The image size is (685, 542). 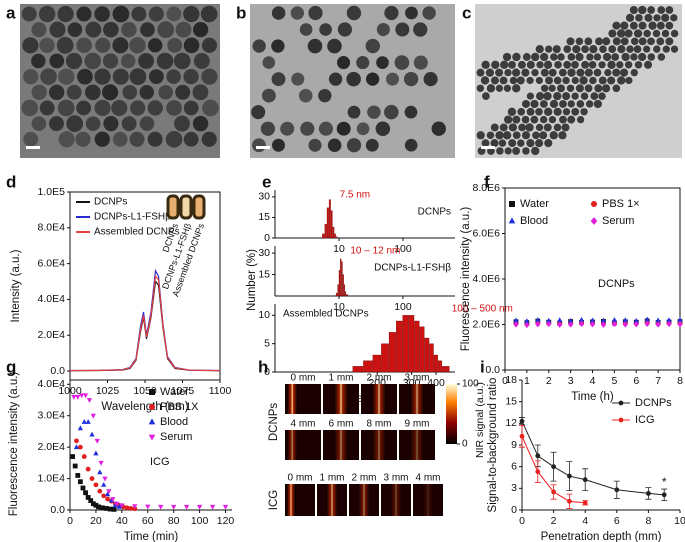 I want to click on x-axis-label: Time (min), so click(x=151, y=536).